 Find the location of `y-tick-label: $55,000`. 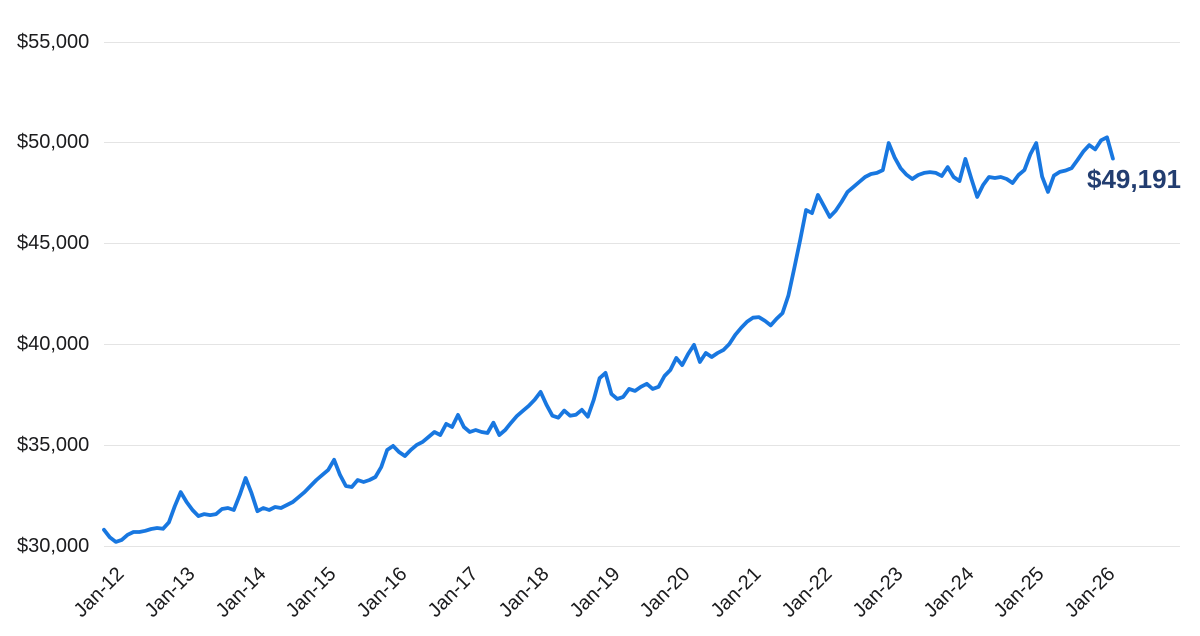

y-tick-label: $55,000 is located at coordinates (53, 41).